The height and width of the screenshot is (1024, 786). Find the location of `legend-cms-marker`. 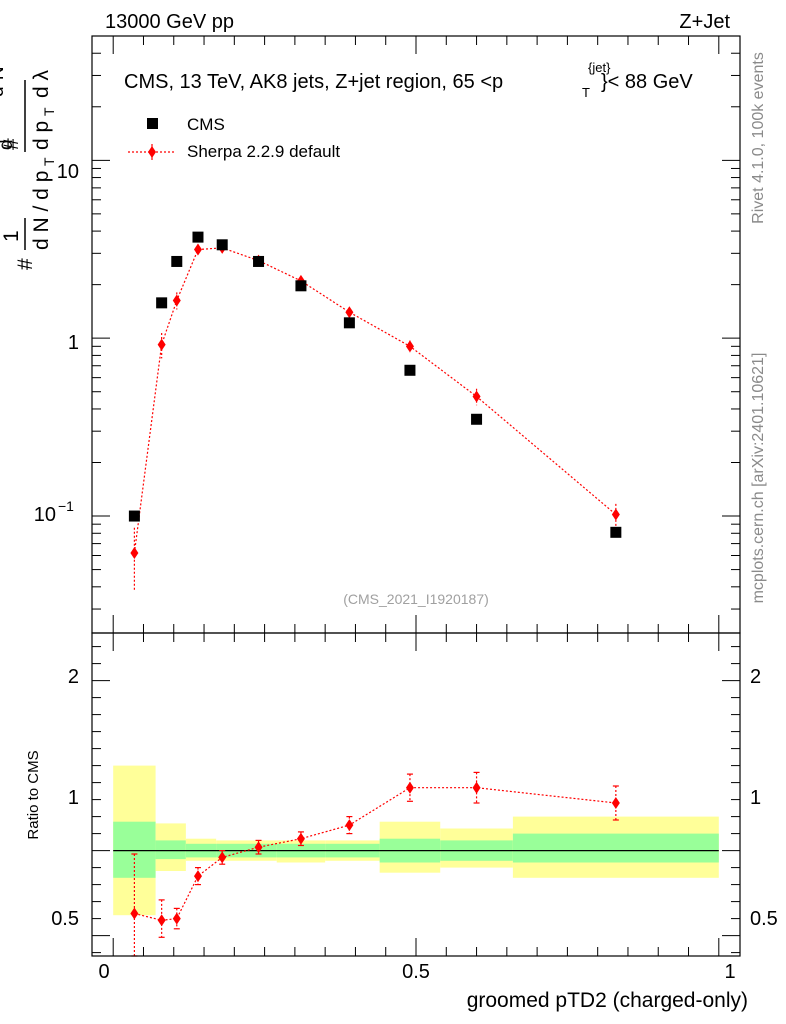

legend-cms-marker is located at coordinates (152, 123).